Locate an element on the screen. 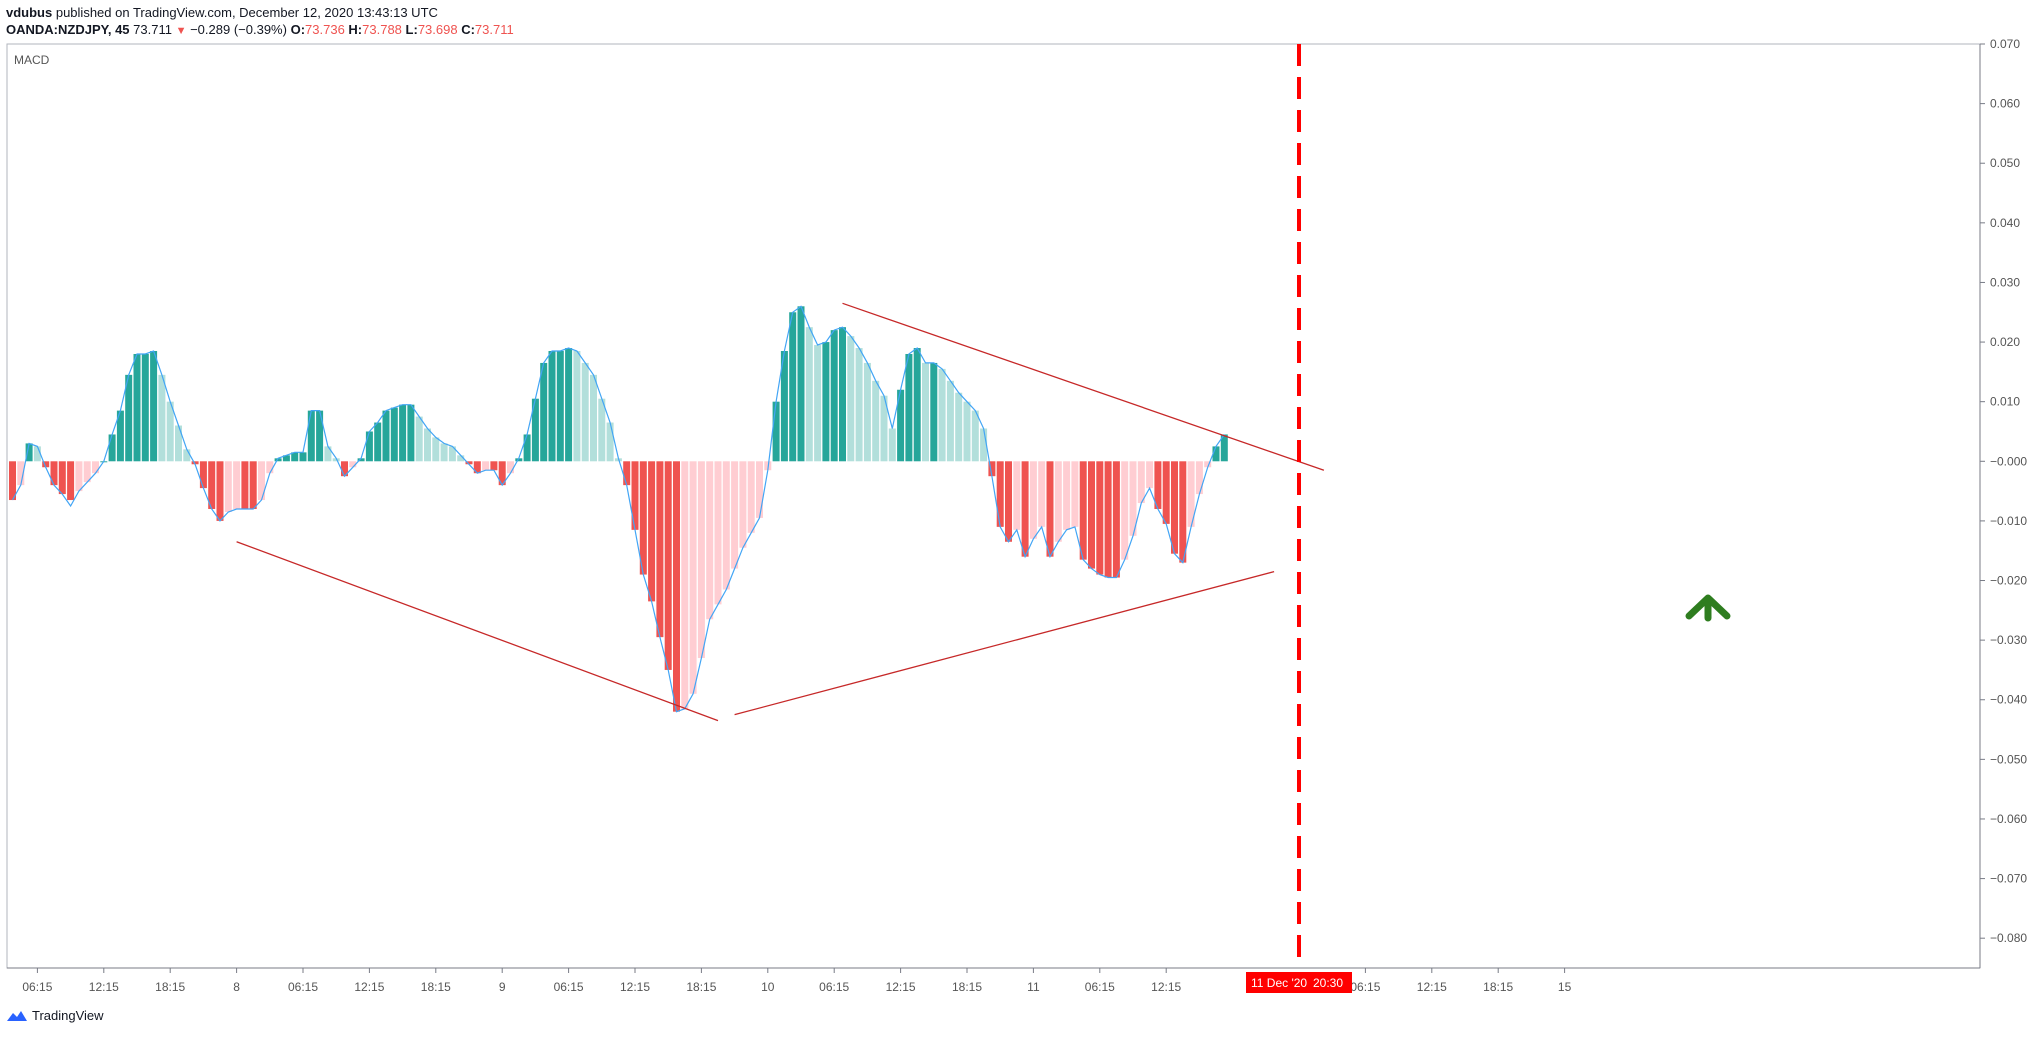 The height and width of the screenshot is (1038, 2041). open-value: 73.736 is located at coordinates (325, 29).